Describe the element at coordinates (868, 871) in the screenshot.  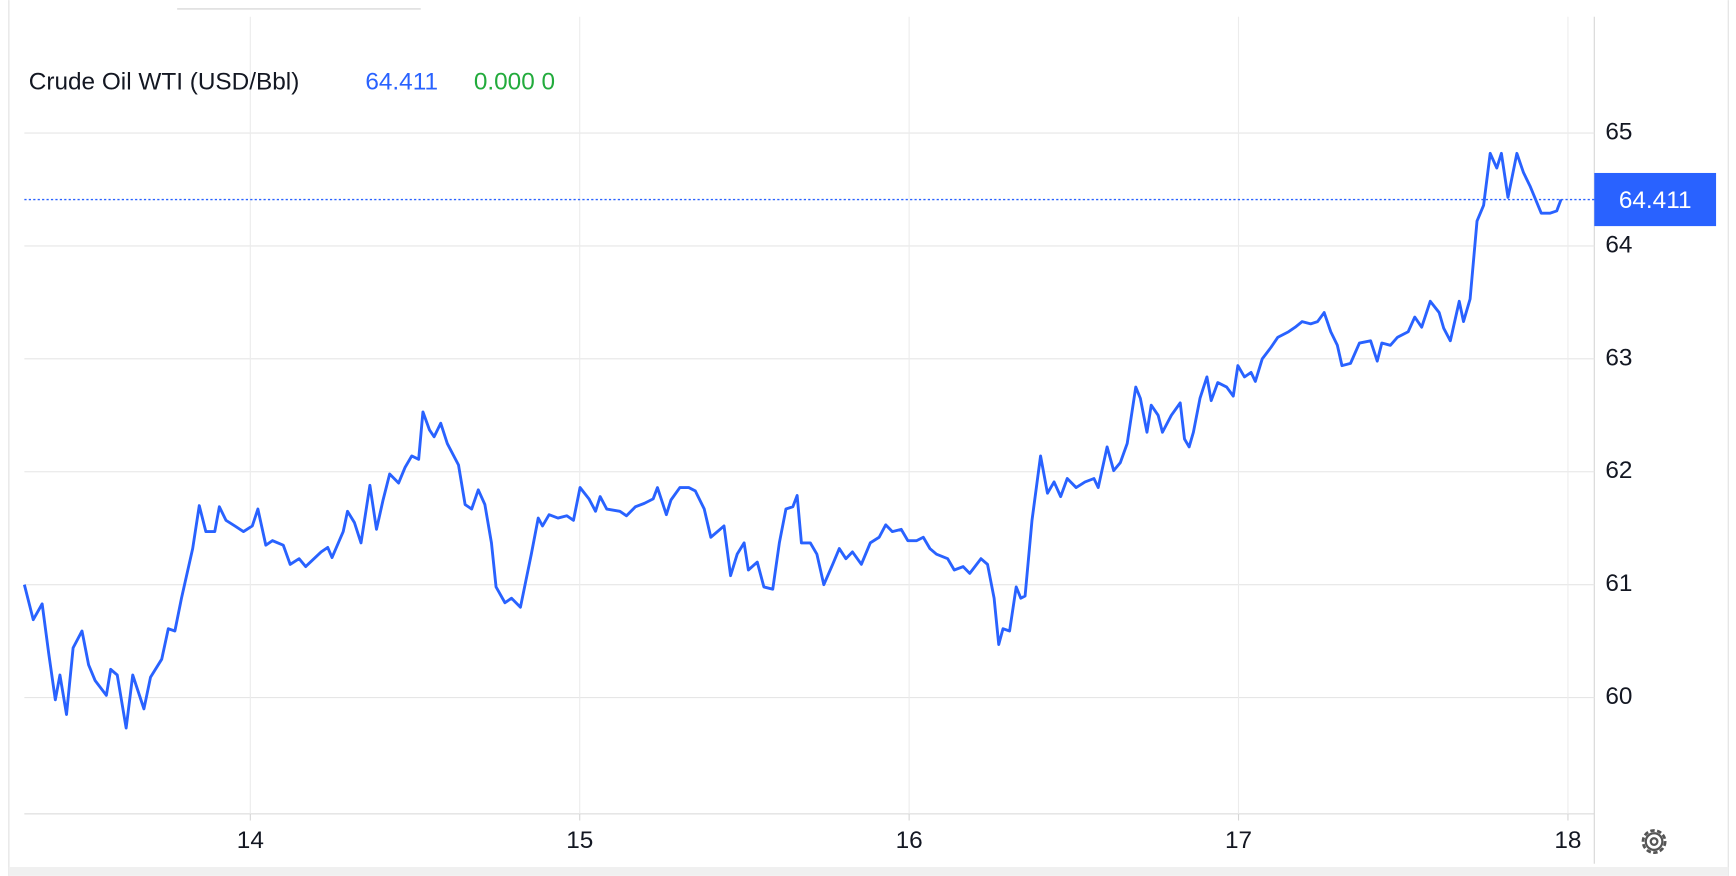
I see `bottom-bar` at that location.